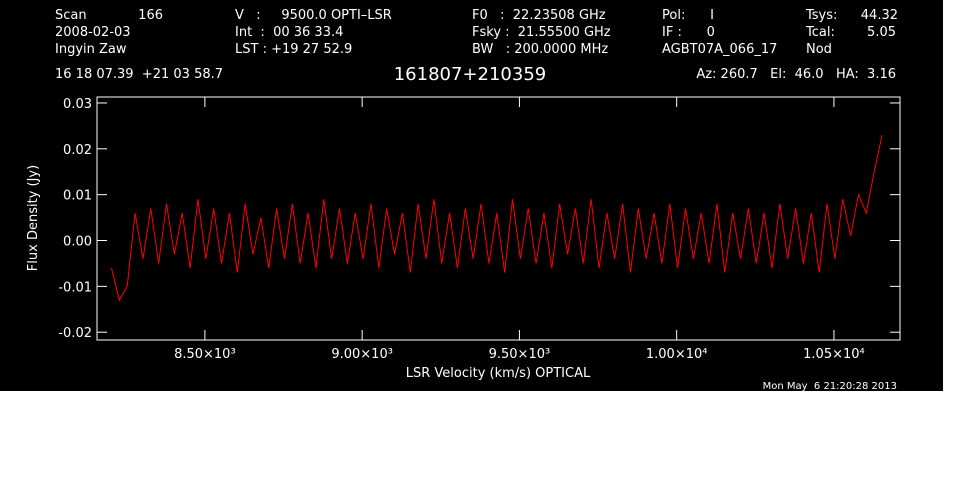 The image size is (962, 490). What do you see at coordinates (819, 49) in the screenshot?
I see `header-text: Nod` at bounding box center [819, 49].